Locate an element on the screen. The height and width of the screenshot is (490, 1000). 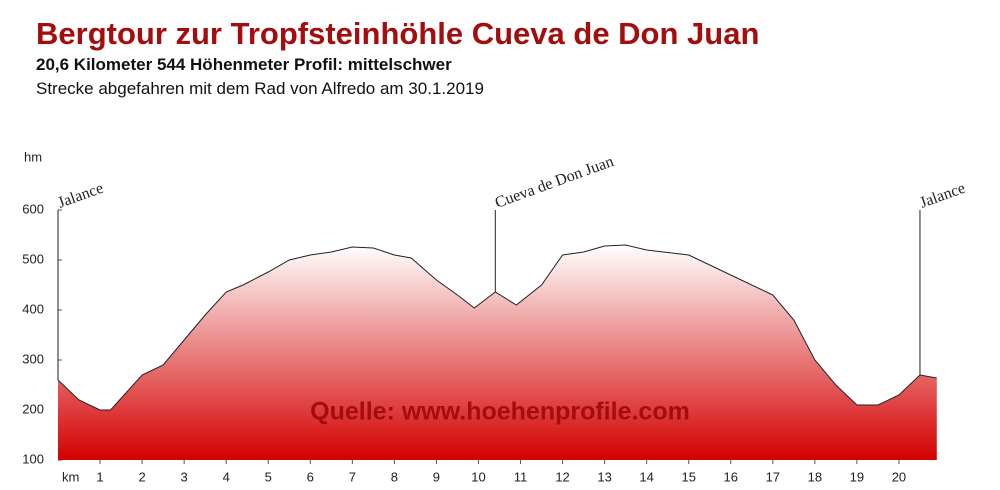
x-tick-label: 13 is located at coordinates (604, 476).